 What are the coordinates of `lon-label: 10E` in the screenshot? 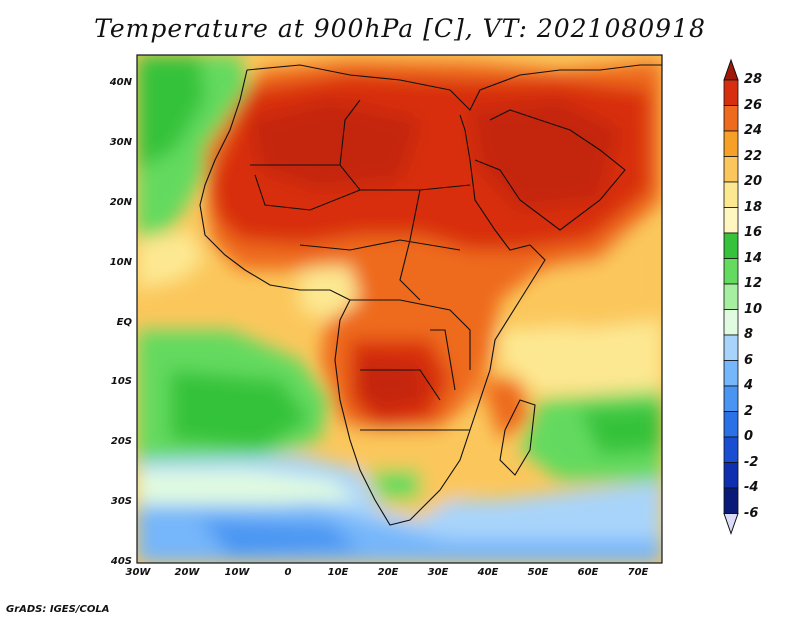 It's located at (338, 572).